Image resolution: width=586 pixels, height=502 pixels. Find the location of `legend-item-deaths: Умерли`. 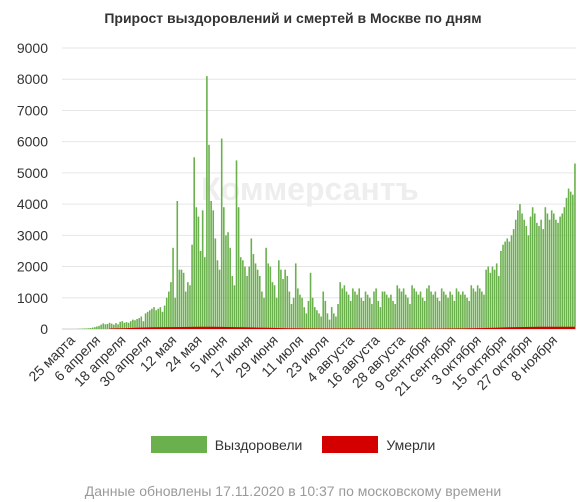

legend-item-deaths: Умерли is located at coordinates (378, 444).